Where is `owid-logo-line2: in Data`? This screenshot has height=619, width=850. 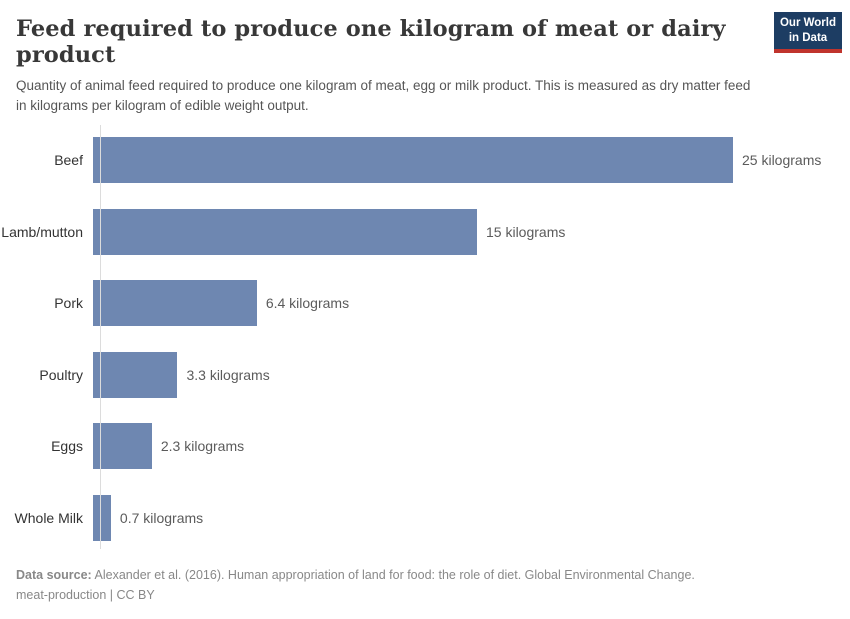
owid-logo-line2: in Data is located at coordinates (808, 37).